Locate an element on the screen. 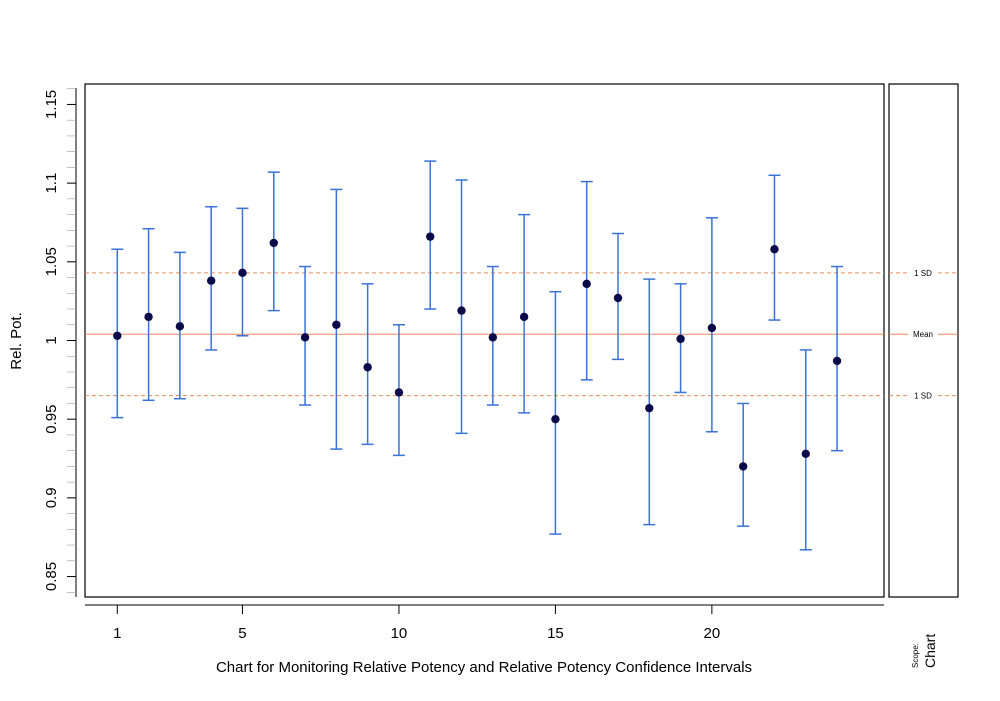 The height and width of the screenshot is (701, 1000). scope-value: Chart is located at coordinates (930, 651).